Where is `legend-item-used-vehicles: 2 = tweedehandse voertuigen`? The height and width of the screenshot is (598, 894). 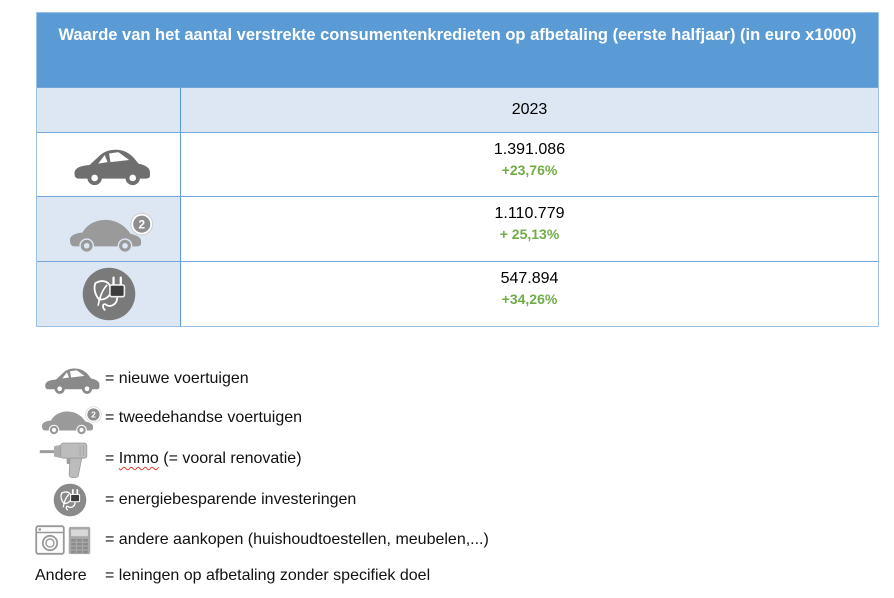
legend-item-used-vehicles: 2 = tweedehandse voertuigen is located at coordinates (450, 418).